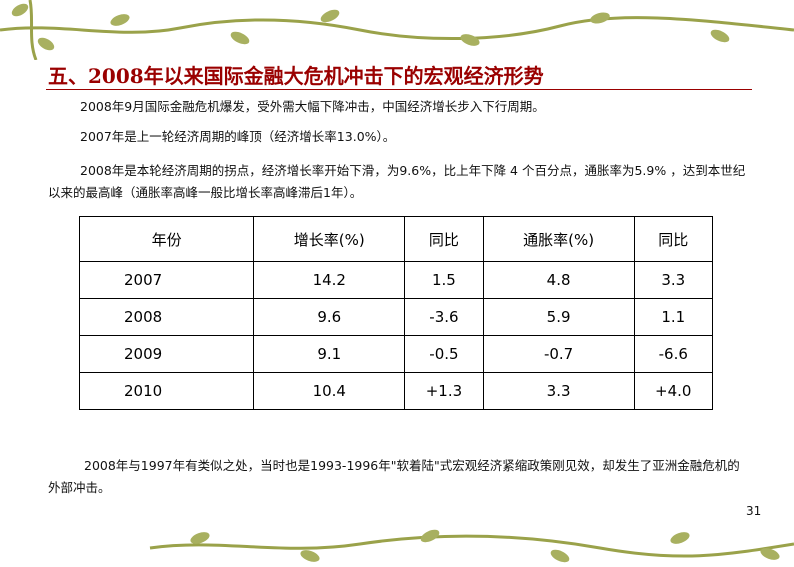 This screenshot has height=567, width=794. I want to click on table-header-cell: 年份, so click(166, 239).